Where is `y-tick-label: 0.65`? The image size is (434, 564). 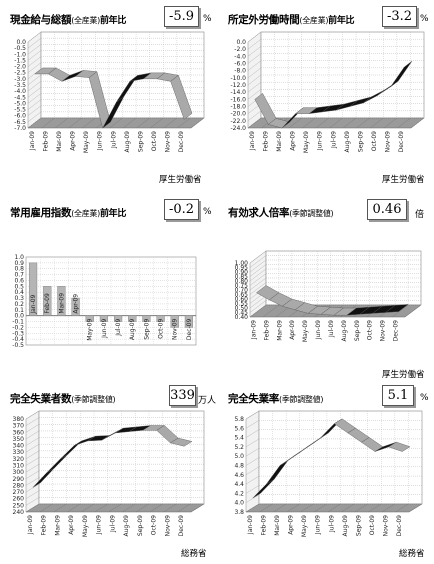 y-tick-label: 0.65 is located at coordinates (242, 295).